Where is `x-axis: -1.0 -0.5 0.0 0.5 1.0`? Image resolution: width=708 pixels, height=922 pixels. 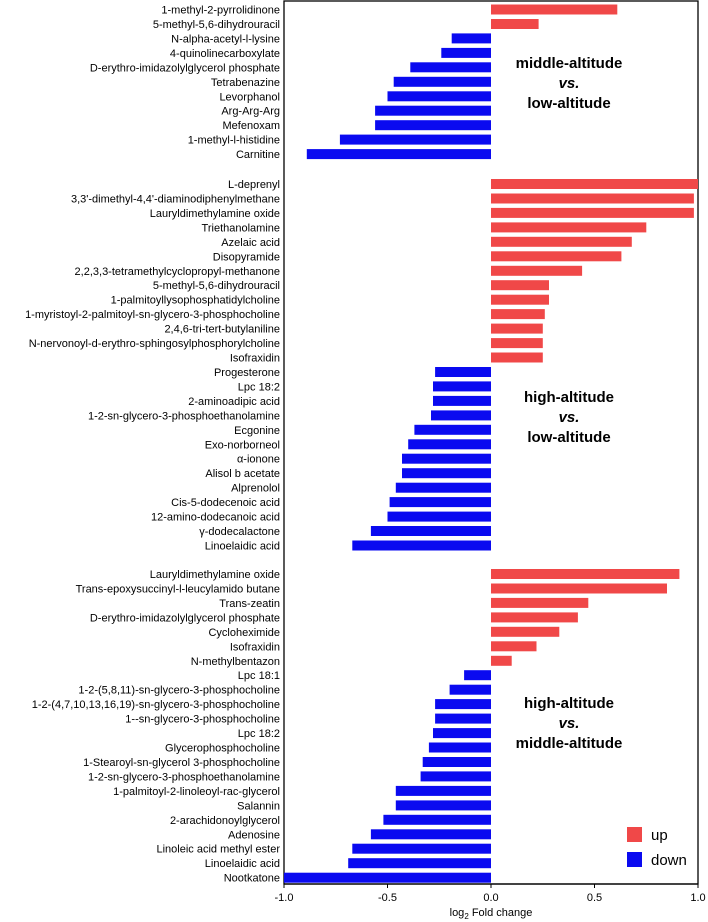
x-axis: -1.0 -0.5 0.0 0.5 1.0 is located at coordinates (490, 893).